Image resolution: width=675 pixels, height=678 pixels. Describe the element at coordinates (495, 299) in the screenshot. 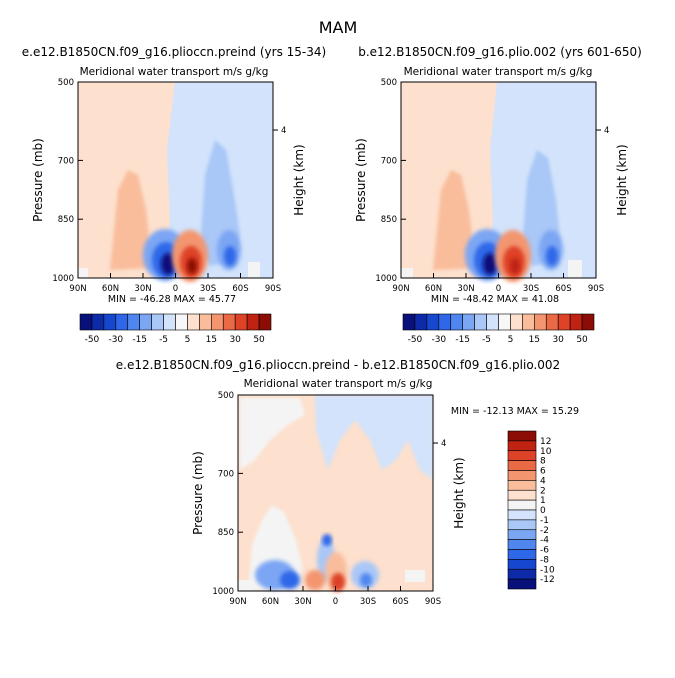

I see `min-max-stats: MIN = -48.42 MAX = 41.08` at that location.